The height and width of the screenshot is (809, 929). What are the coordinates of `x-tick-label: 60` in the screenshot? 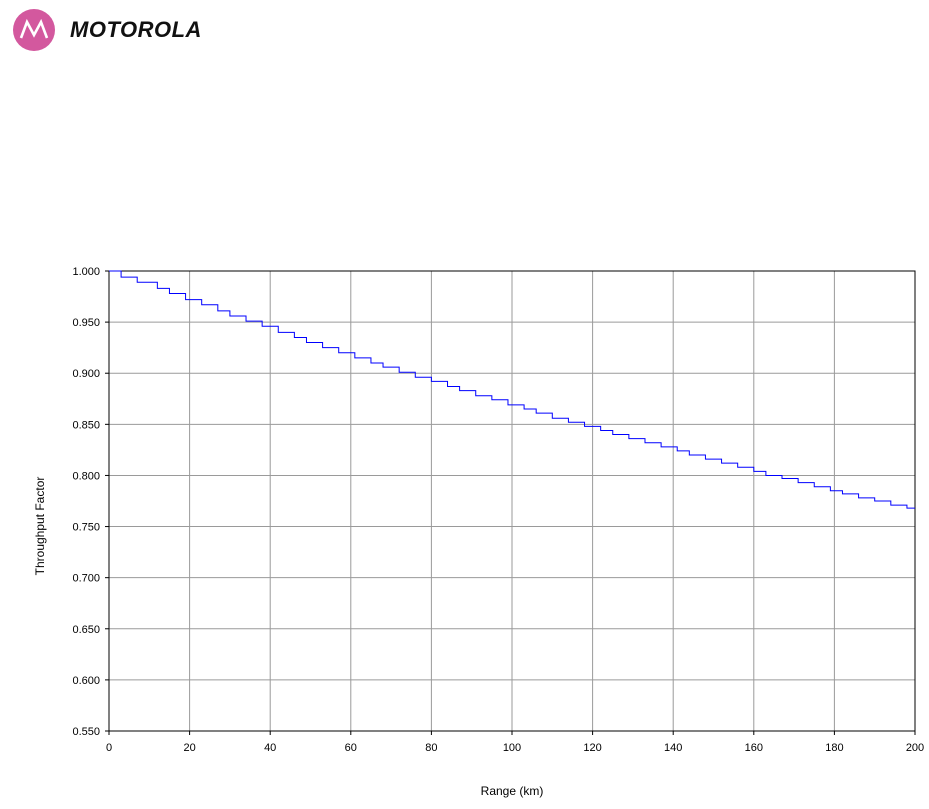 It's located at (351, 748).